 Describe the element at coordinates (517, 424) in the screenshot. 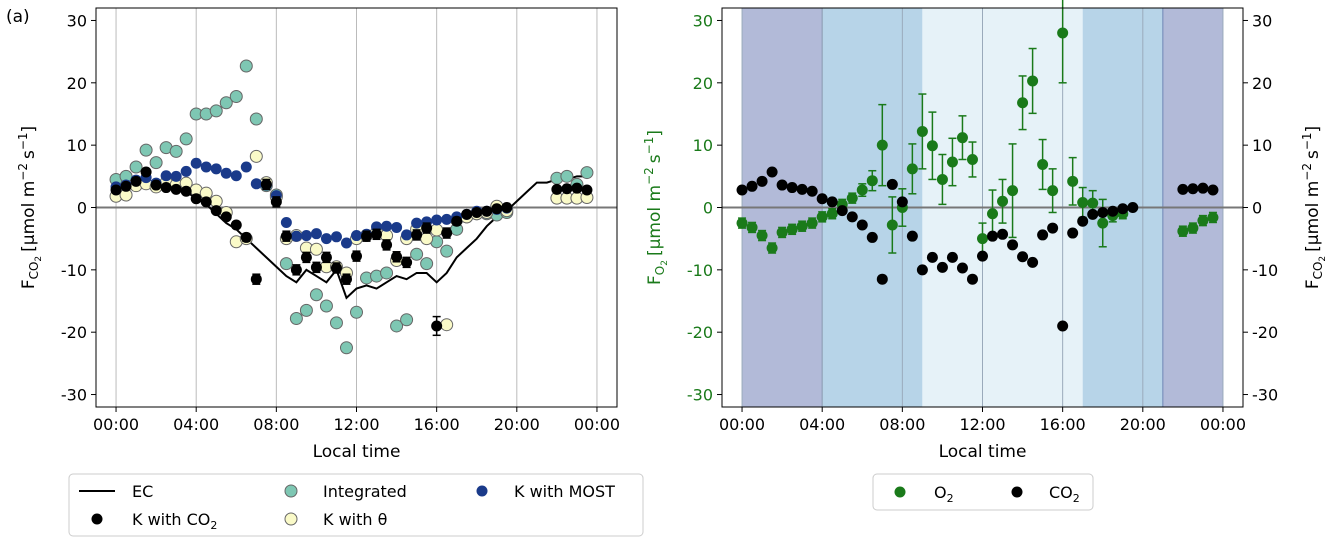

I see `x-tick-label: 20:00` at that location.